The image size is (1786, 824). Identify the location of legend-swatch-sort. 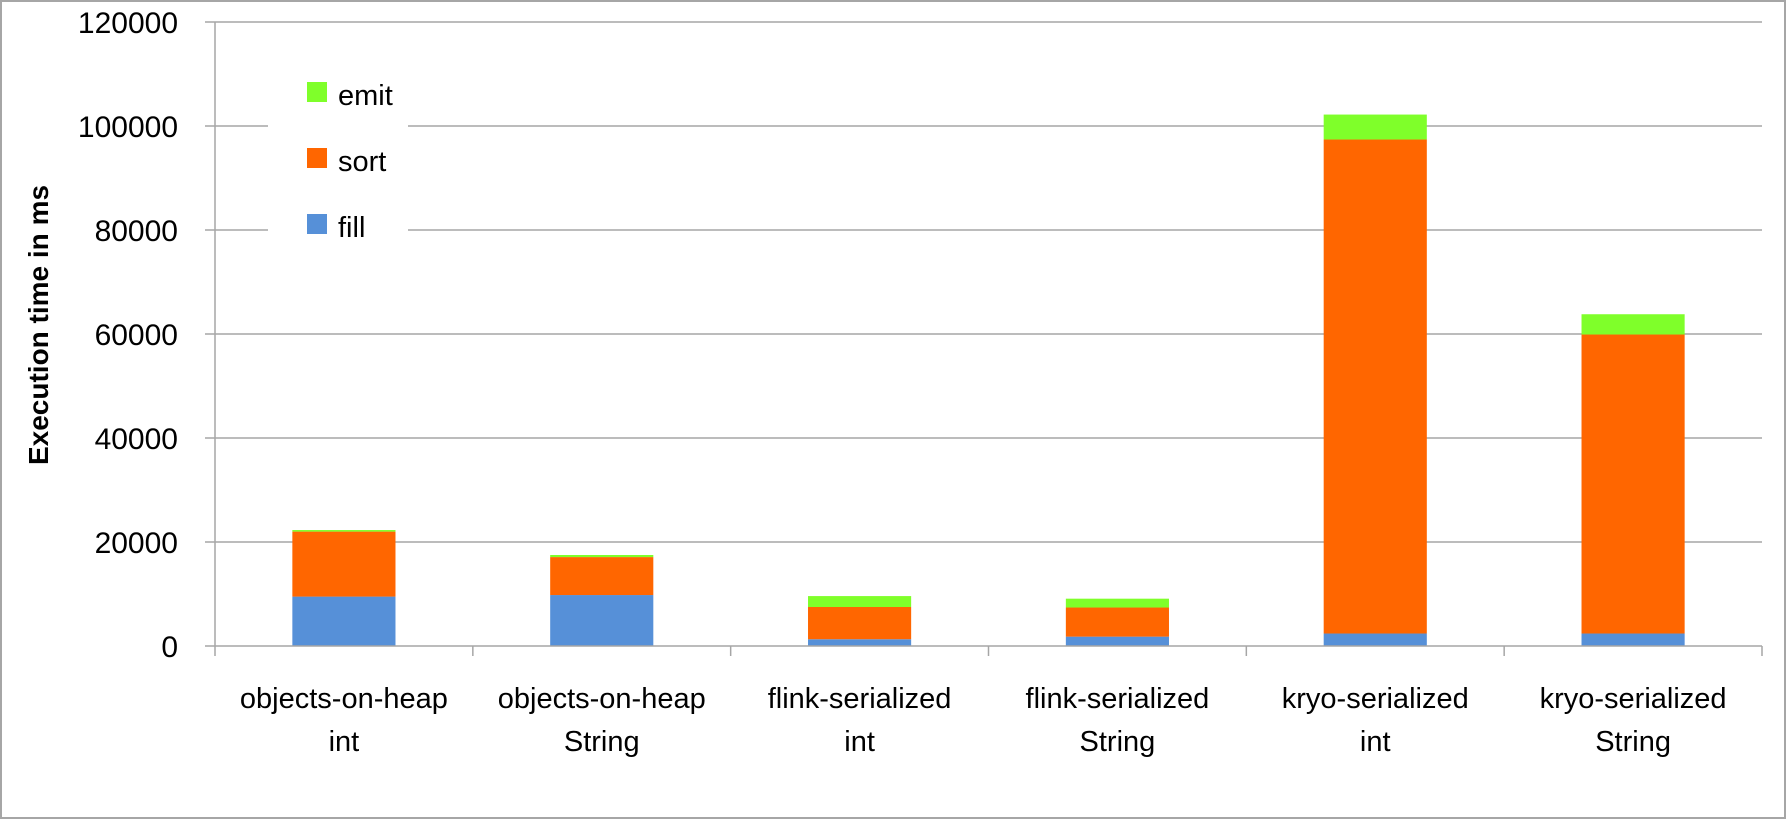
(317, 158).